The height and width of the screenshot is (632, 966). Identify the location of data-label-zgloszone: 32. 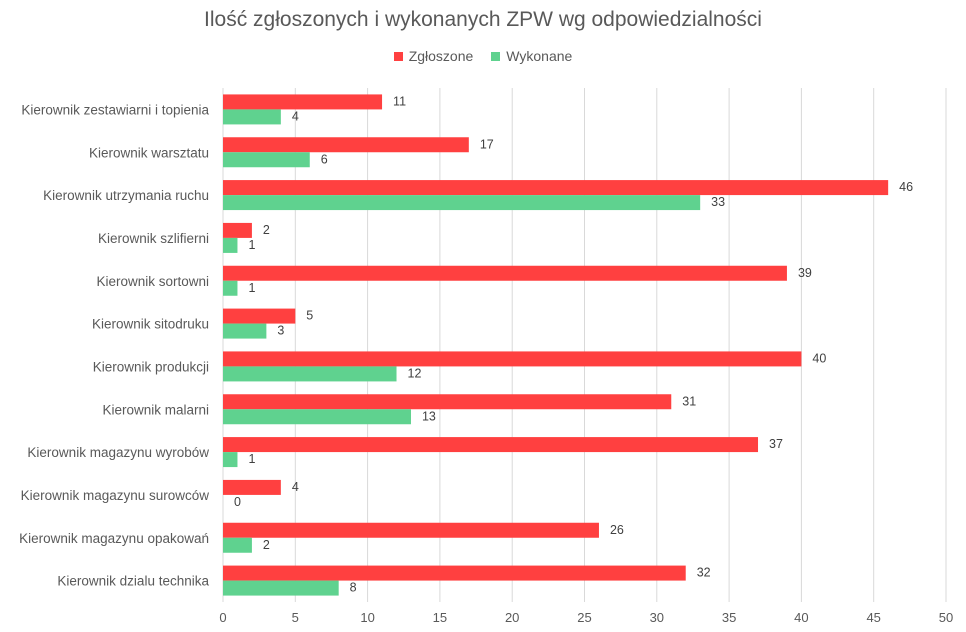
(704, 573).